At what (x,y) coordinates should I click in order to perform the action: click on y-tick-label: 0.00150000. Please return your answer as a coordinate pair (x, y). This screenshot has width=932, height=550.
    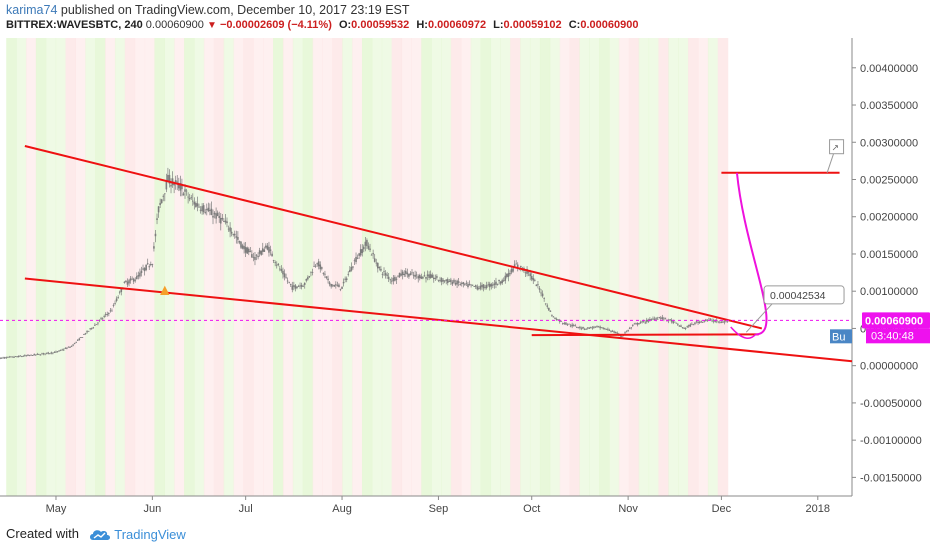
    Looking at the image, I should click on (889, 255).